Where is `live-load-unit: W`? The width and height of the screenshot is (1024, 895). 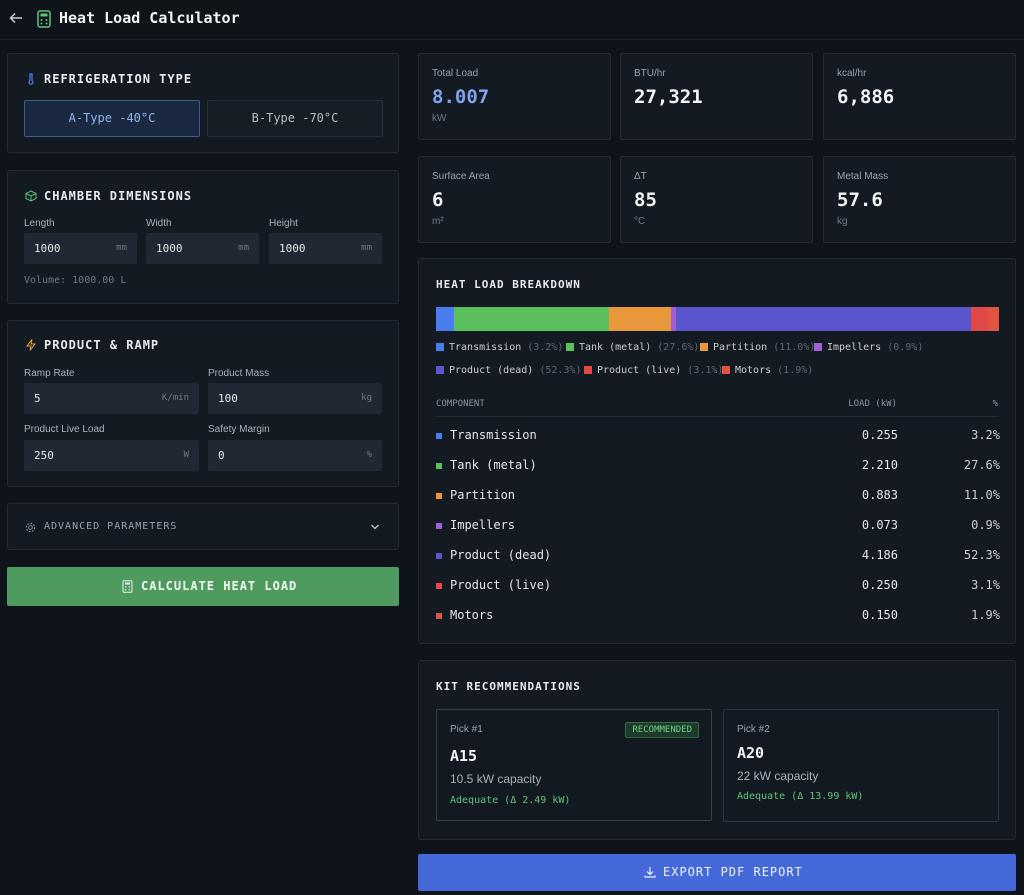
live-load-unit: W is located at coordinates (186, 455).